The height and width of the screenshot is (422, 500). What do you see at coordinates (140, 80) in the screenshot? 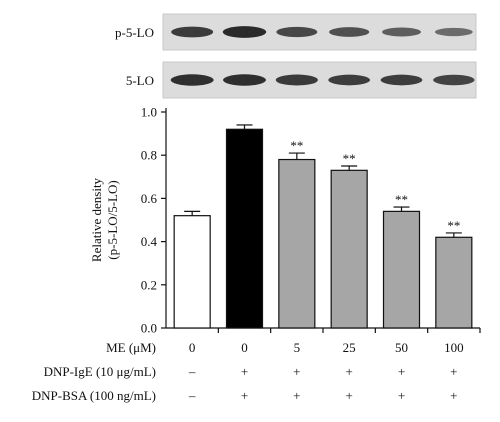
I see `blot-row-label: 5-LO` at bounding box center [140, 80].